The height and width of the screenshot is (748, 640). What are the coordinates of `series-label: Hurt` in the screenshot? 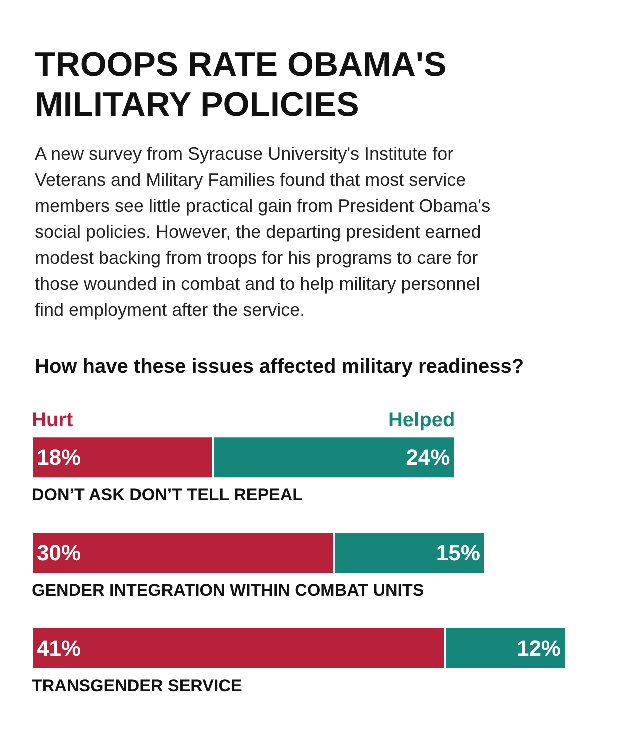 It's located at (53, 421).